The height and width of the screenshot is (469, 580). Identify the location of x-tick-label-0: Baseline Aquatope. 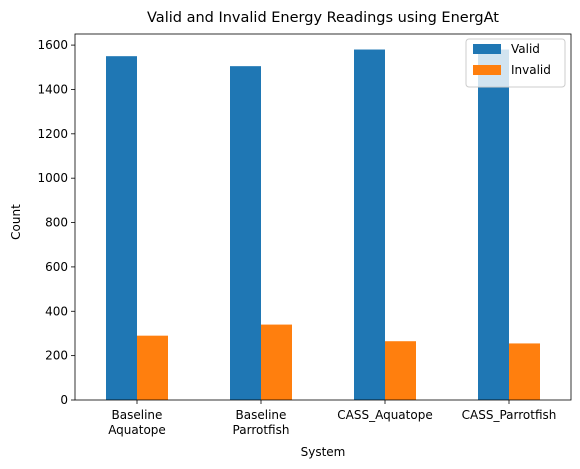
(137, 422).